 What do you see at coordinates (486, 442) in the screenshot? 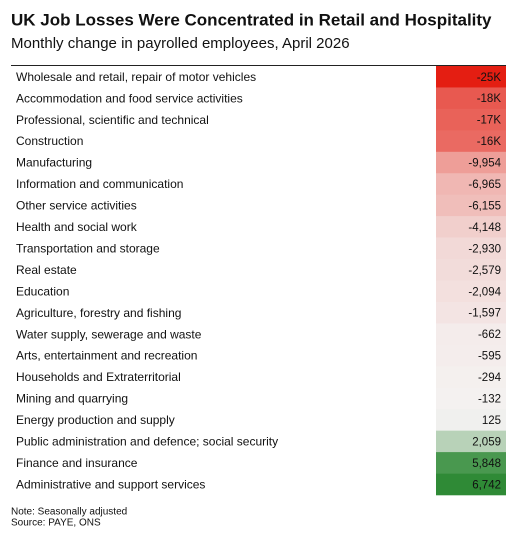
I see `value-label: 2,059` at bounding box center [486, 442].